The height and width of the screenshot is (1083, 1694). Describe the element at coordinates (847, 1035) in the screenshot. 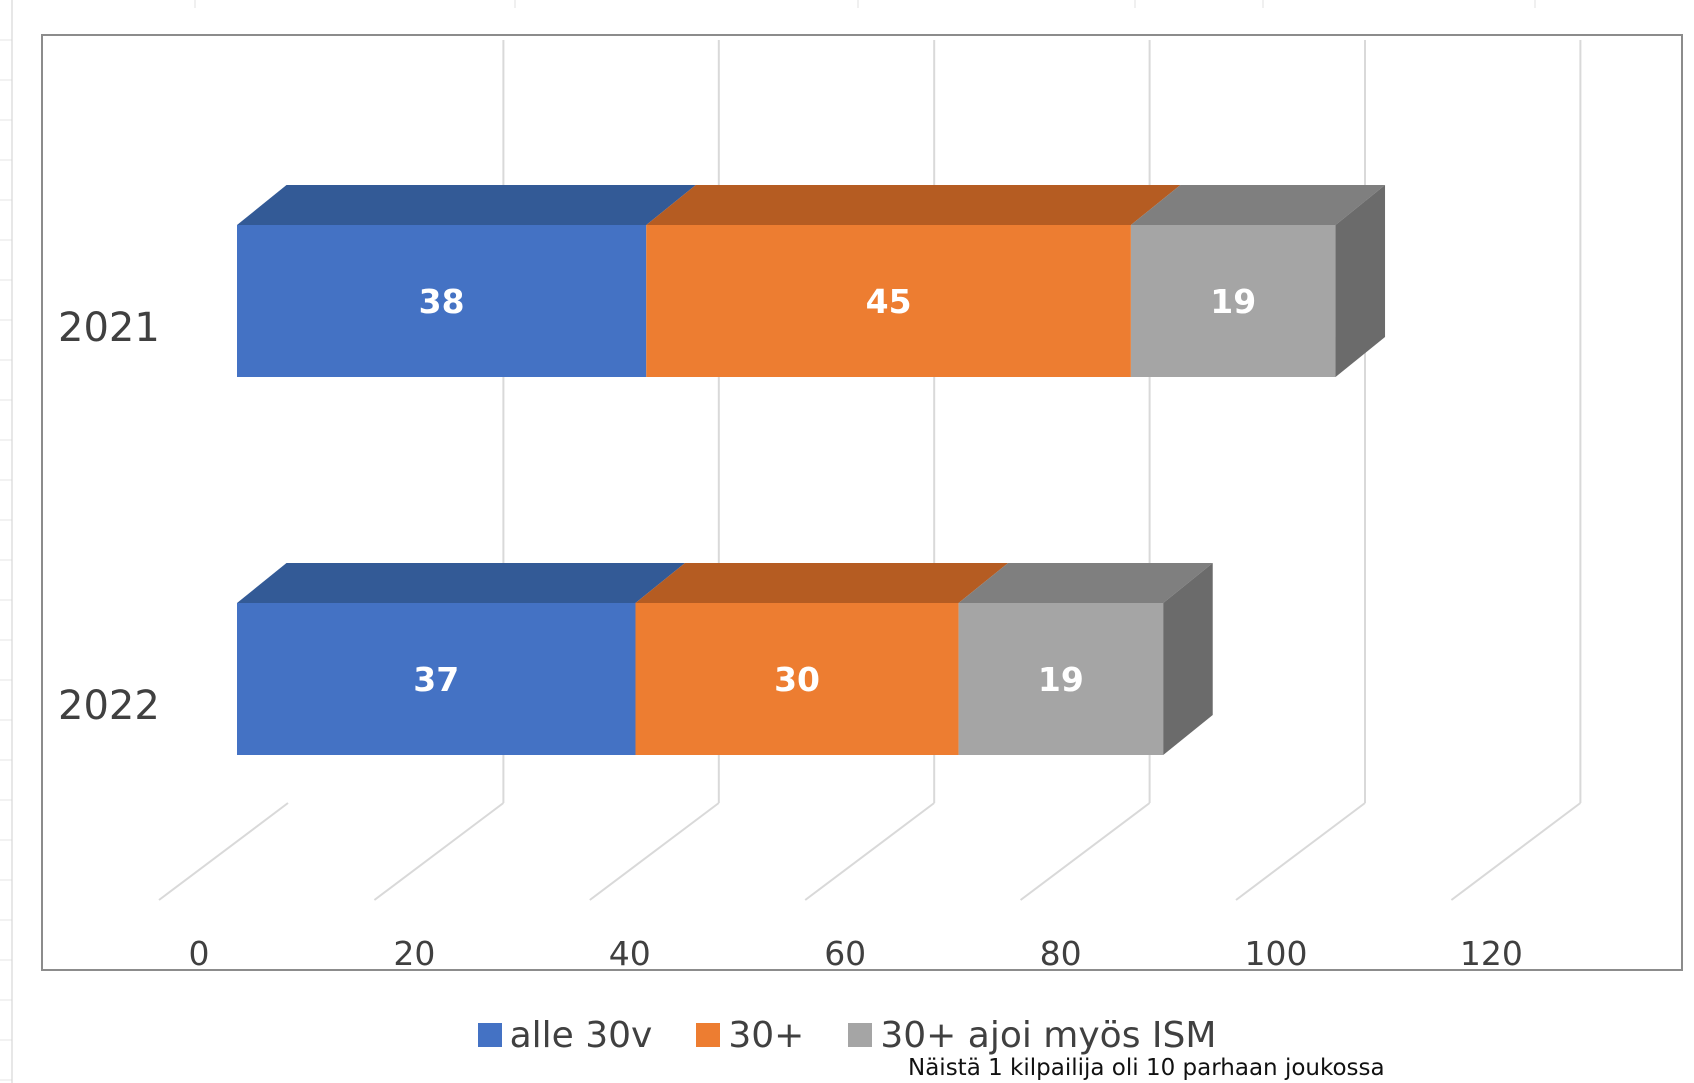

I see `legend: alle 30v 30+ 30+ ajoi myös ISM` at that location.